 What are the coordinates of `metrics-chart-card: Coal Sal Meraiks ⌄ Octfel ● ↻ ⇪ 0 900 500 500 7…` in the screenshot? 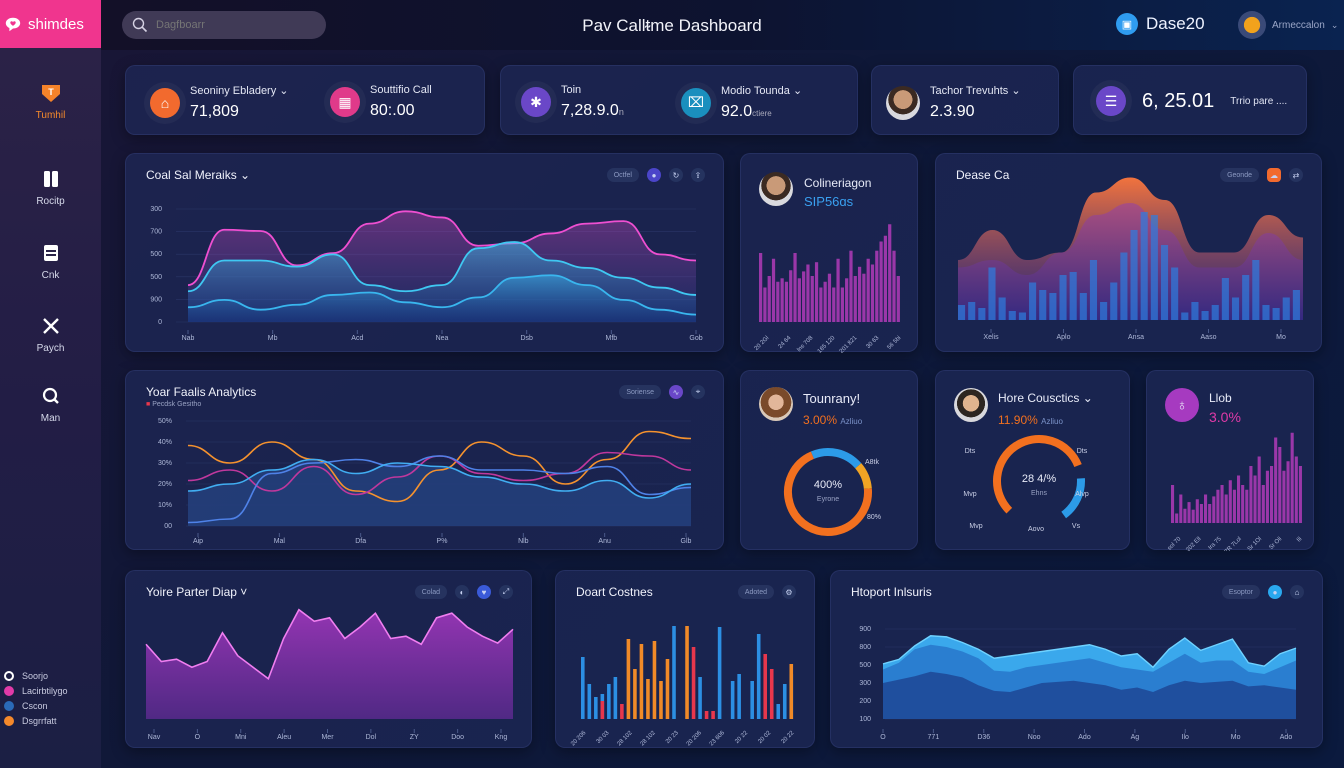 It's located at (424, 252).